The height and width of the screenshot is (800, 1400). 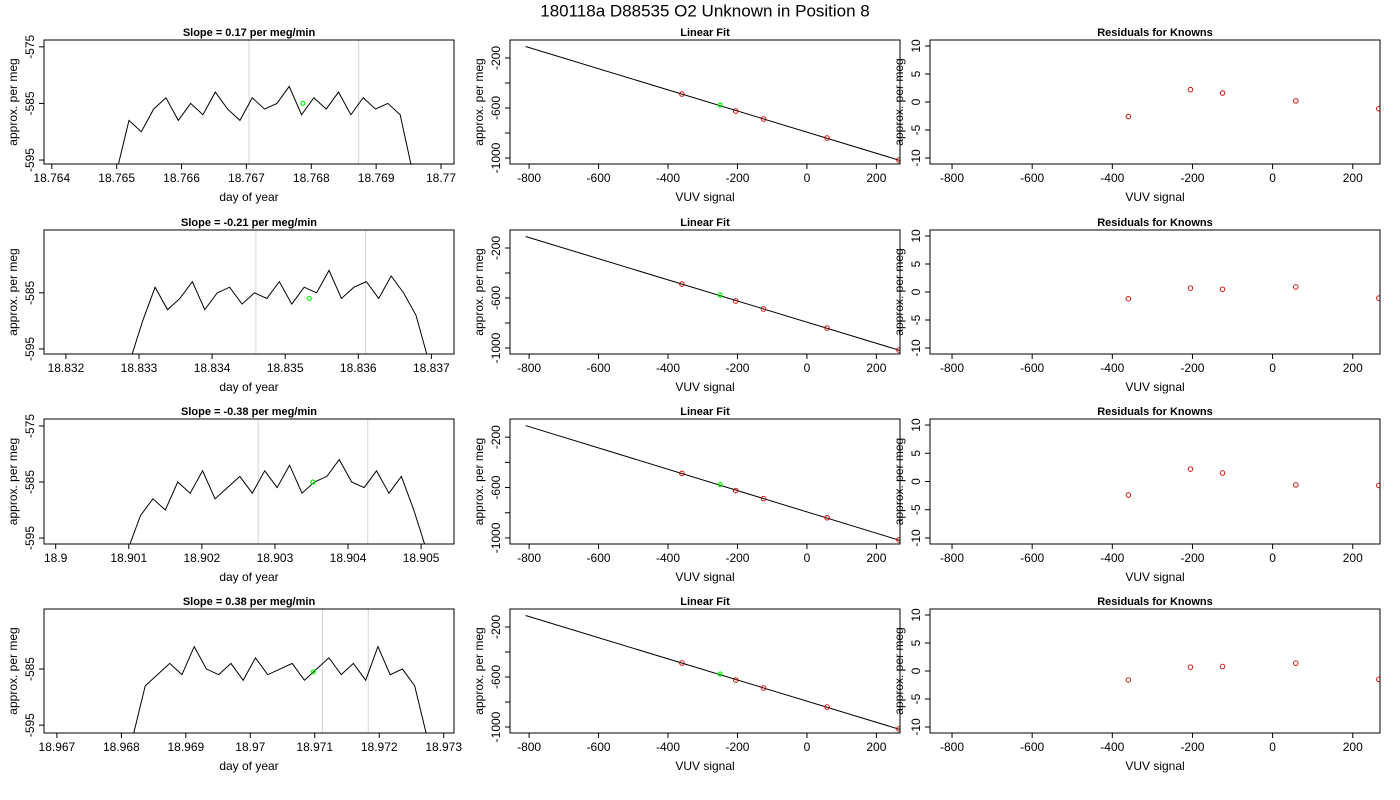 I want to click on x-tick-label: 18.97, so click(x=250, y=747).